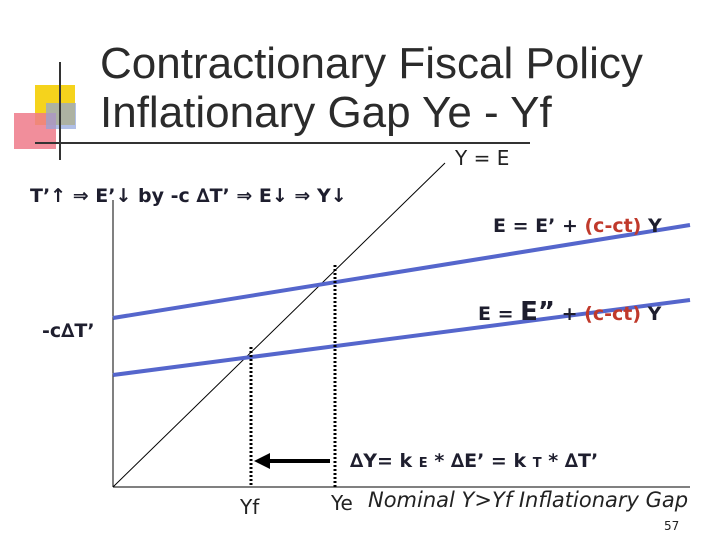  I want to click on eq-part: +, so click(566, 314).